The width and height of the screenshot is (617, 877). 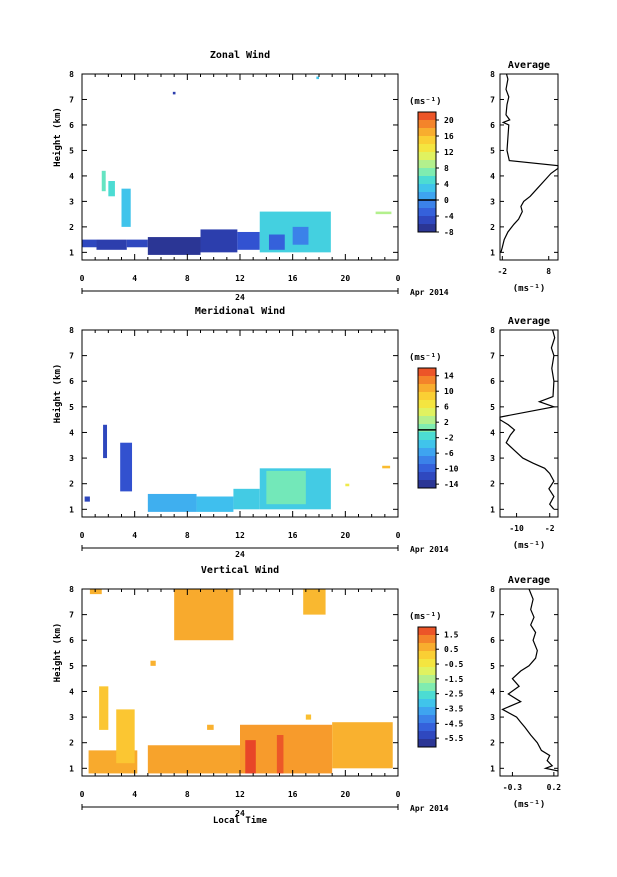 I want to click on panel-title: Zonal Wind, so click(x=240, y=55).